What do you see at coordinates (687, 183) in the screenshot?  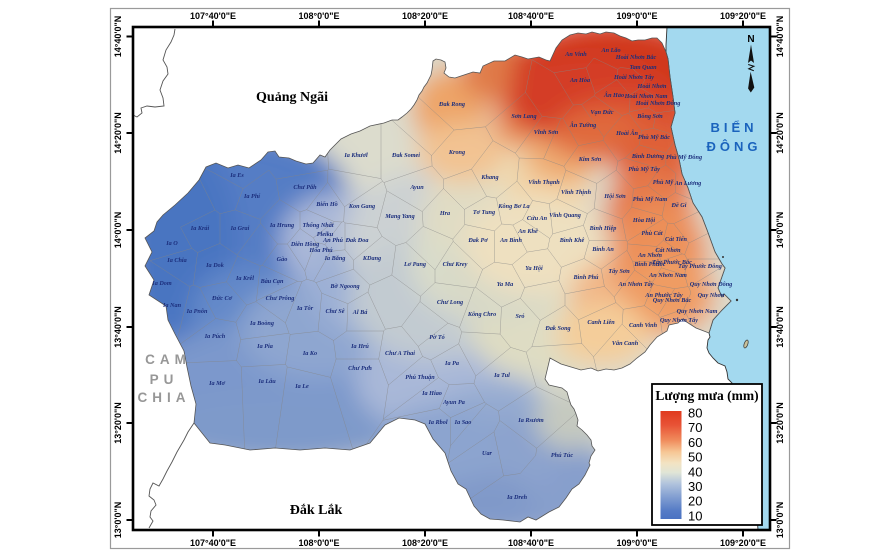 I see `svg-text: An Lương` at bounding box center [687, 183].